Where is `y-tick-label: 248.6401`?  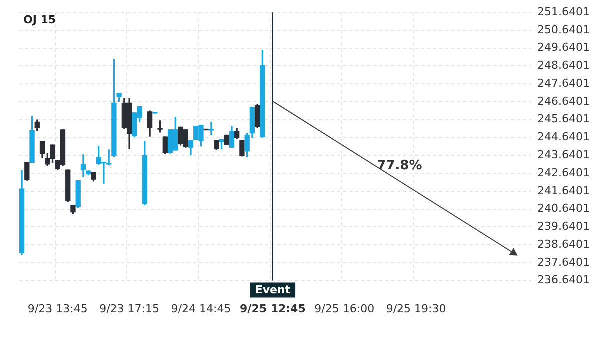 y-tick-label: 248.6401 is located at coordinates (564, 65).